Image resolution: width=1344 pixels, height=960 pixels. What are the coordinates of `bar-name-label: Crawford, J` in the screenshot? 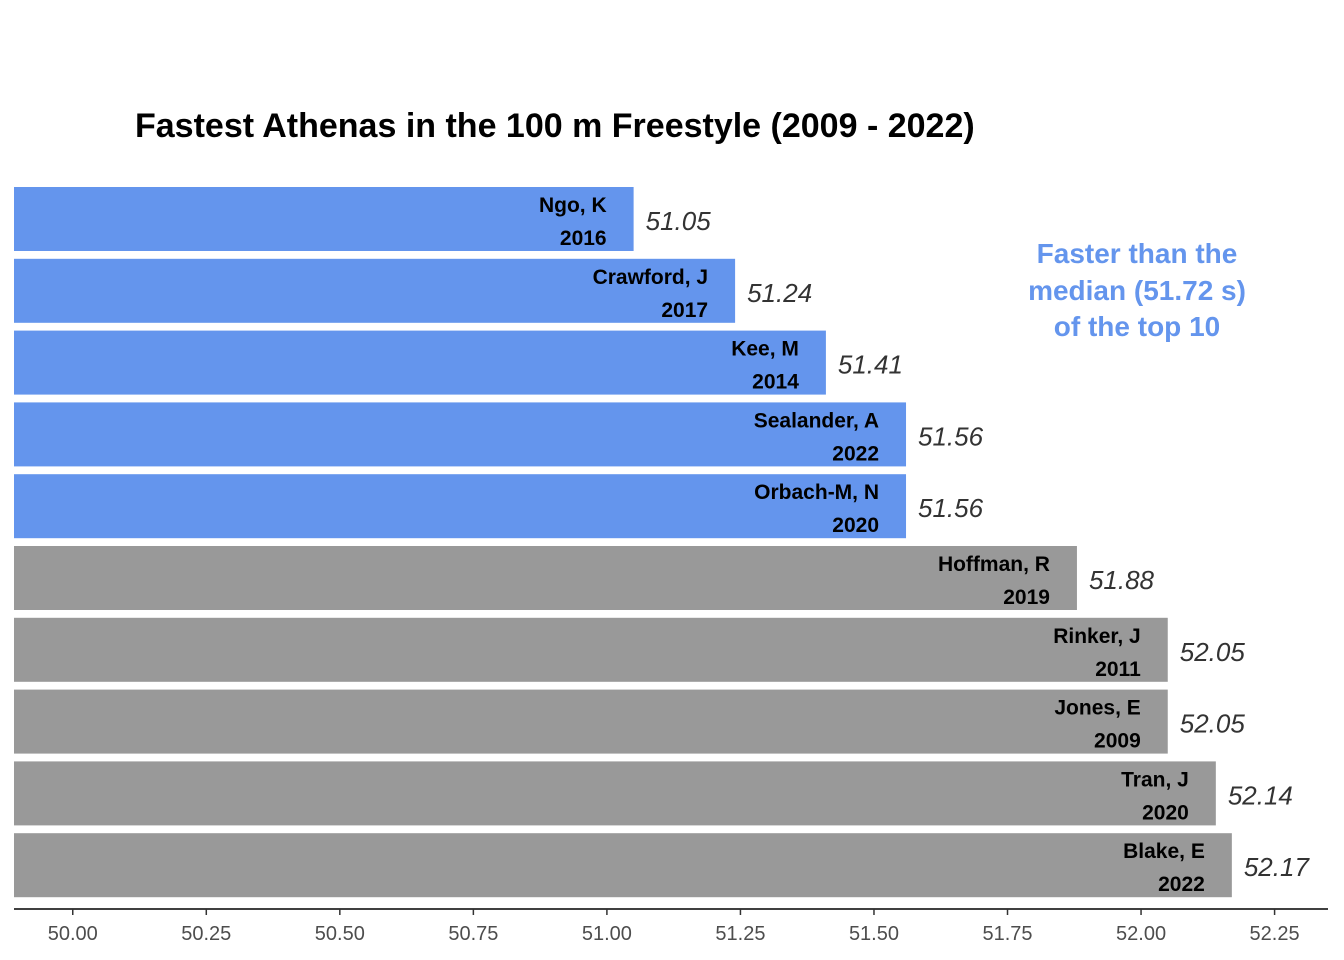 It's located at (651, 277).